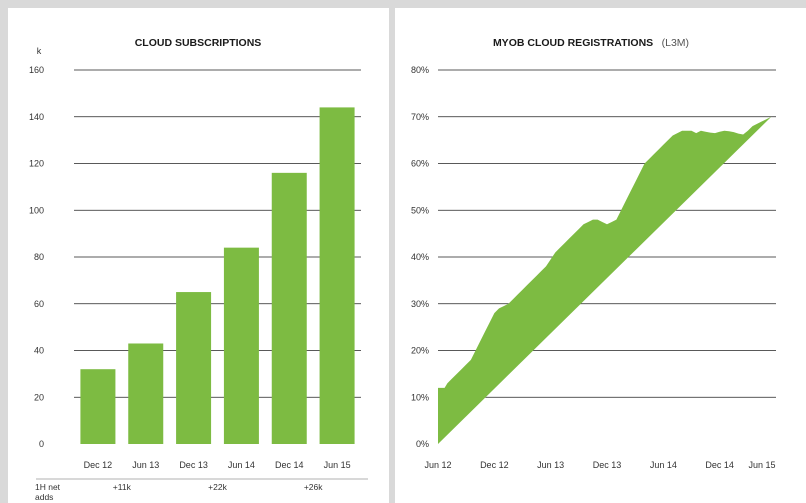 The height and width of the screenshot is (503, 806). What do you see at coordinates (420, 351) in the screenshot?
I see `y-tick-label: 20%` at bounding box center [420, 351].